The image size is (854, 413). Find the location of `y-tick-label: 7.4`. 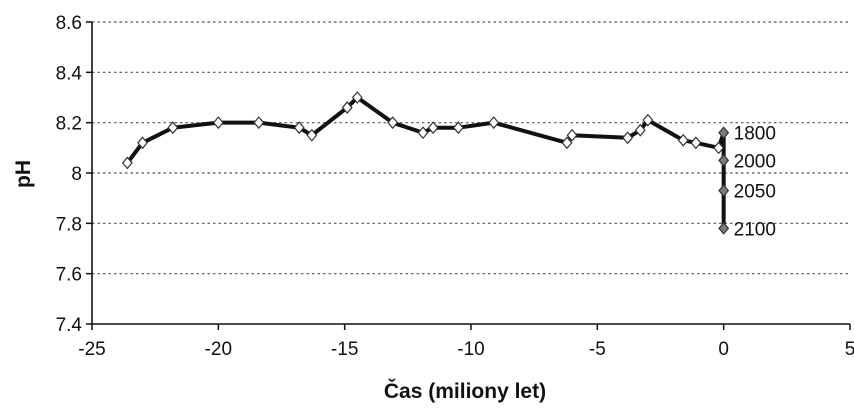

y-tick-label: 7.4 is located at coordinates (69, 325).